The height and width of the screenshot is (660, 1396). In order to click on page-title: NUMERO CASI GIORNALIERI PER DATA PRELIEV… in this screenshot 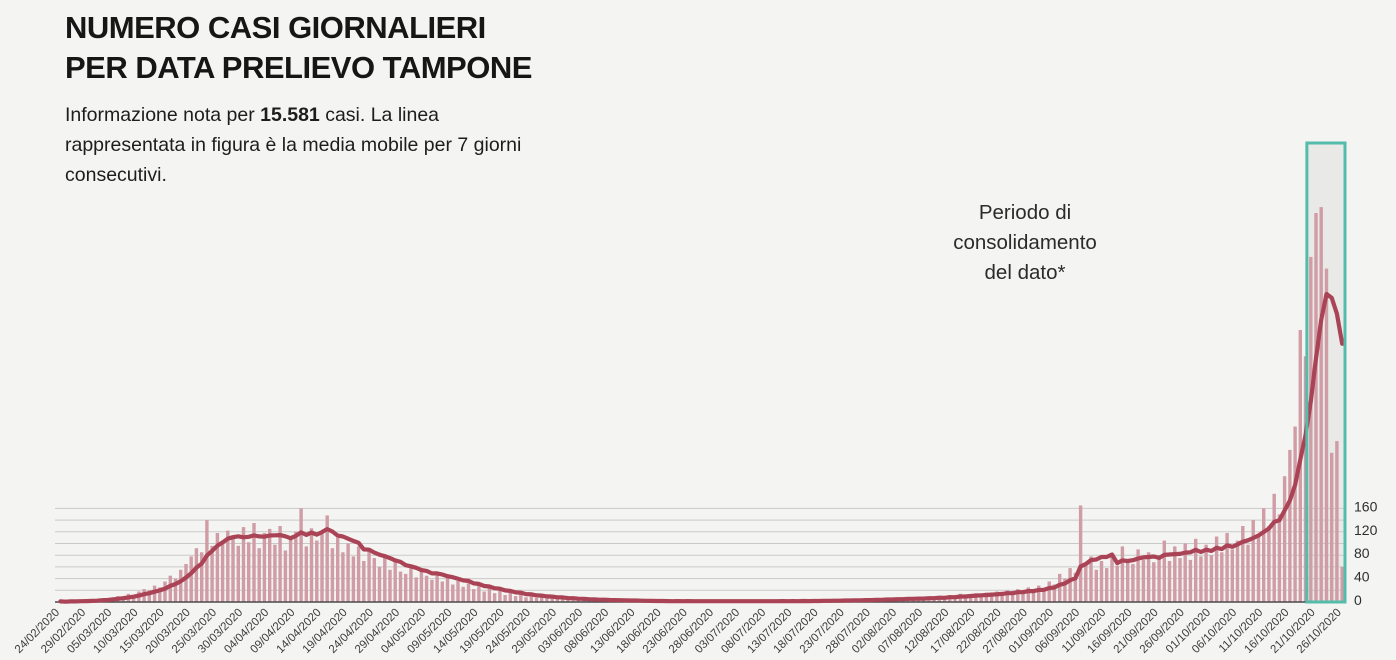, I will do `click(298, 48)`.